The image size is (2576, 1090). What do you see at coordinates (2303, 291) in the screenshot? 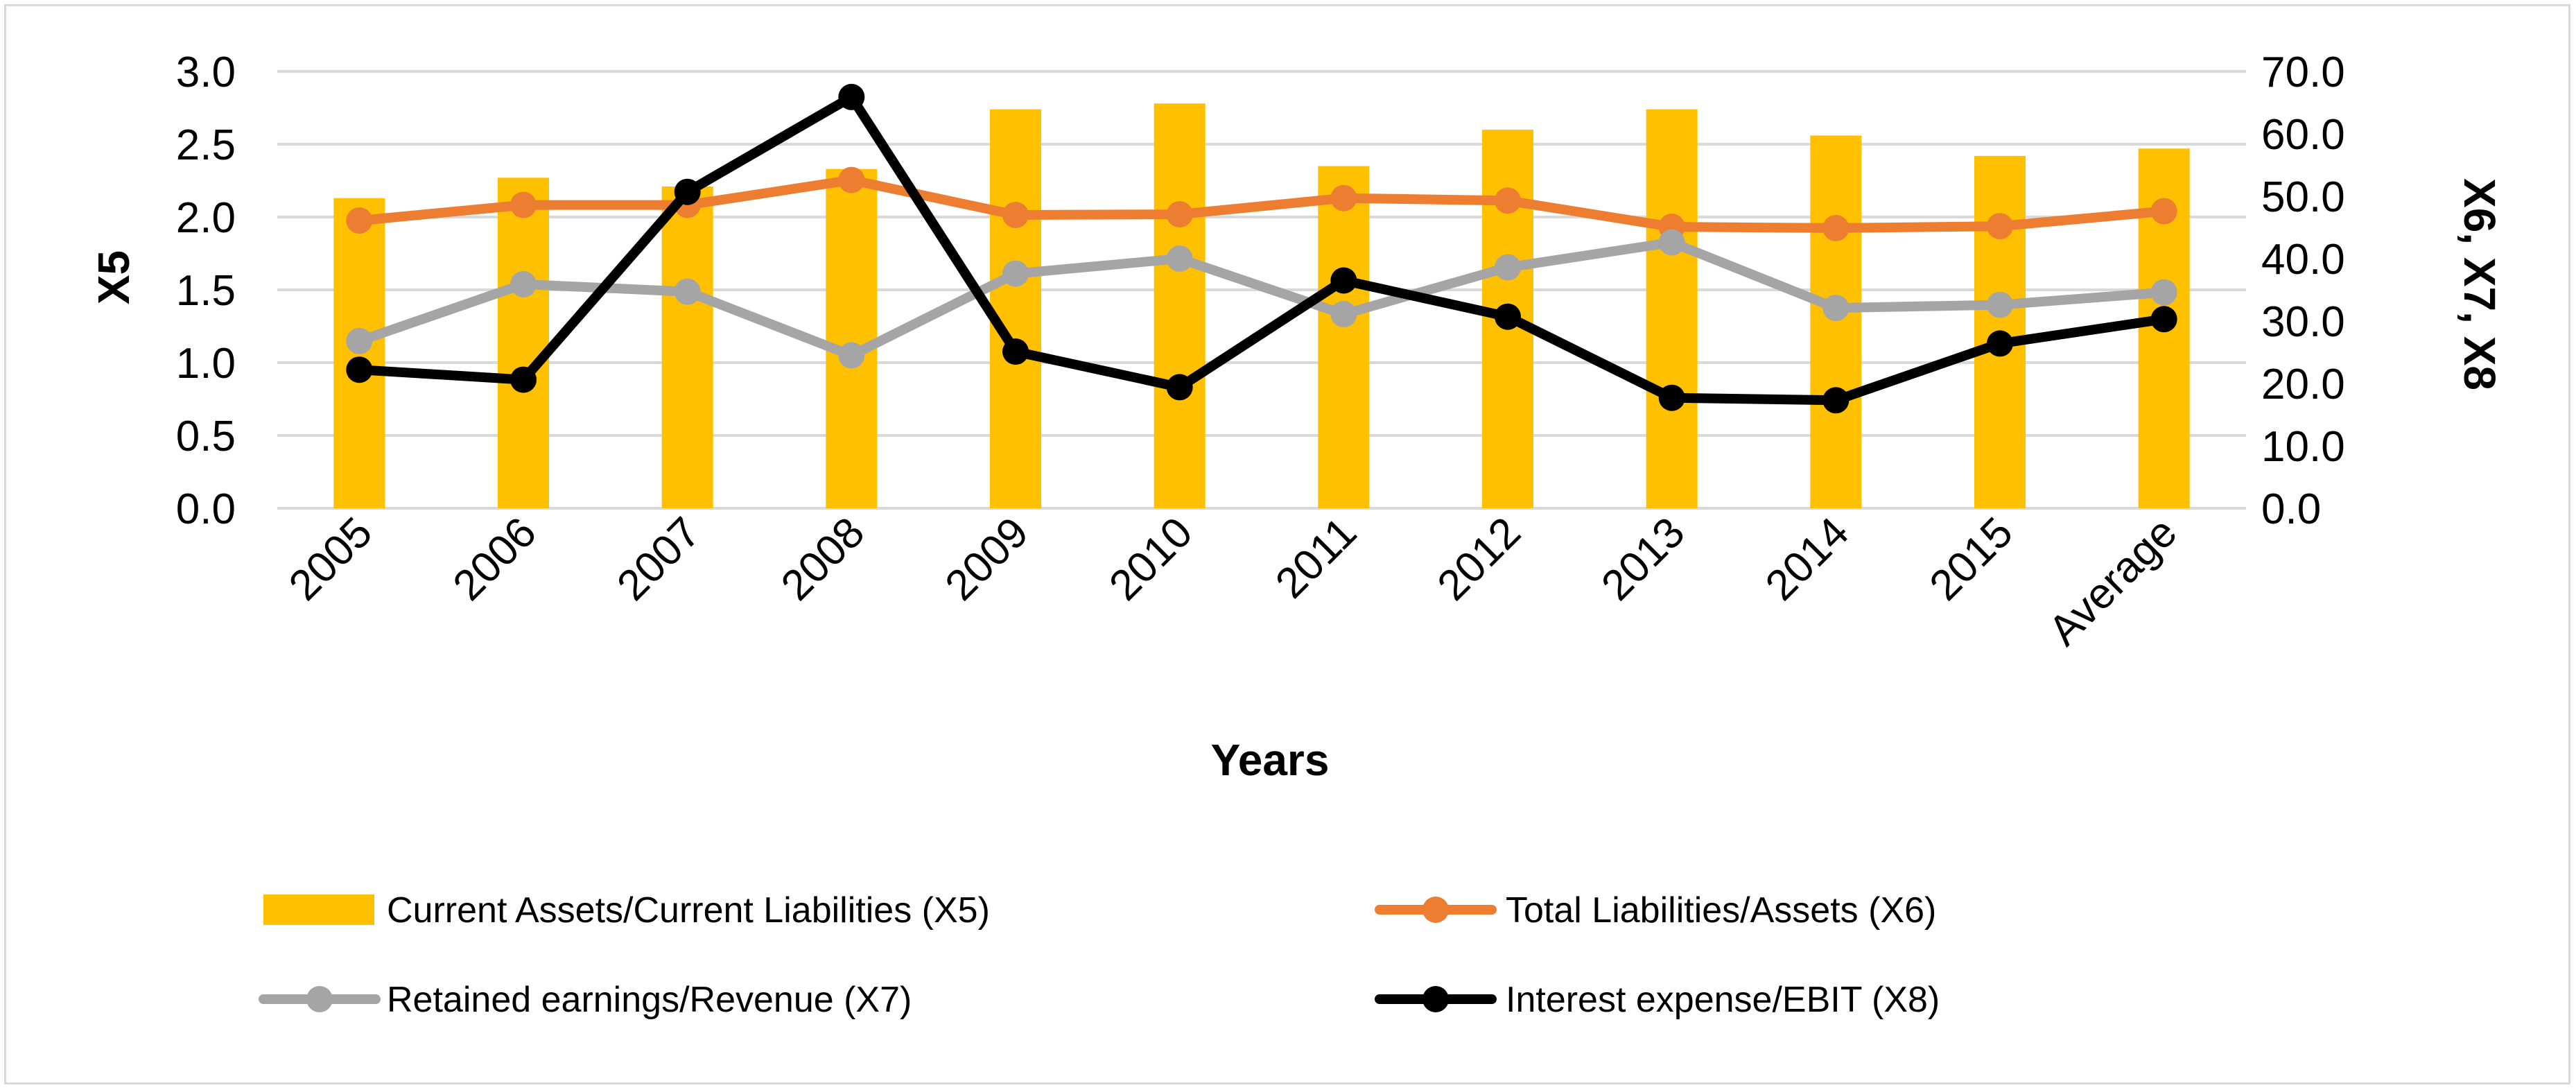
I see `right-axis-ticks: 0.0 10.0 20.0 30.0 40.0 50.0 60.0 70.0` at bounding box center [2303, 291].